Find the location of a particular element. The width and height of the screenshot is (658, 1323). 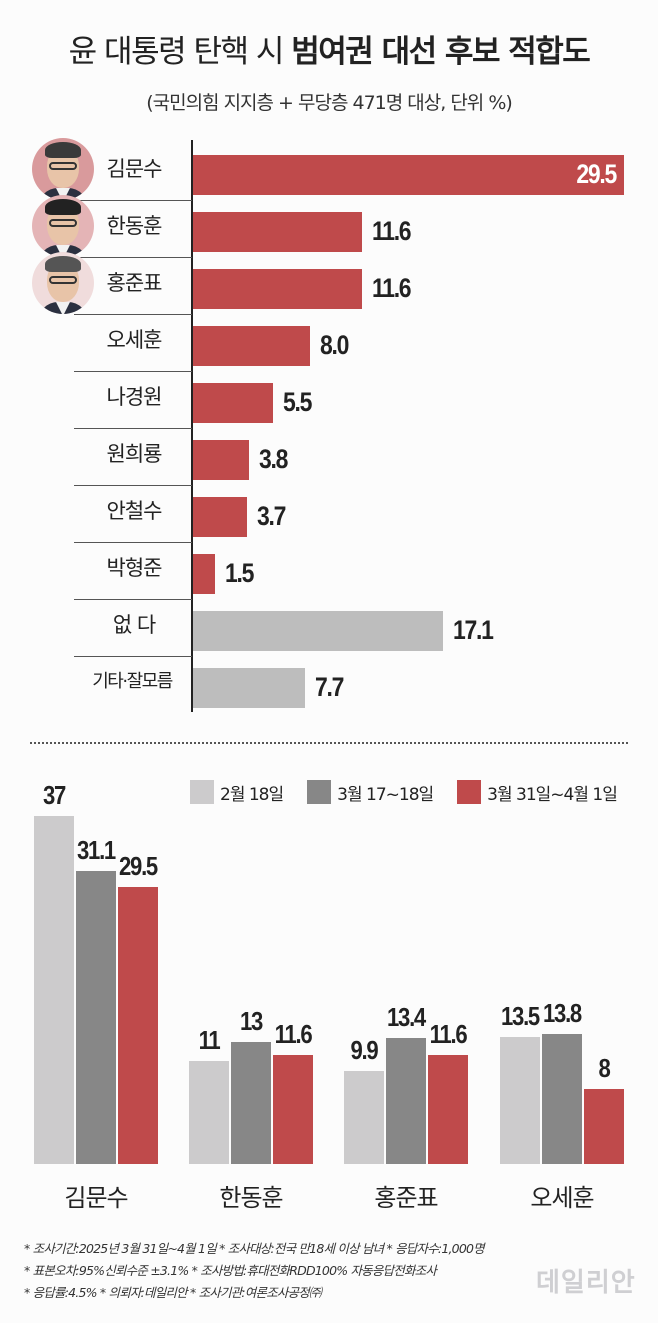

bar-label: 기타·잘모름 is located at coordinates (132, 681).